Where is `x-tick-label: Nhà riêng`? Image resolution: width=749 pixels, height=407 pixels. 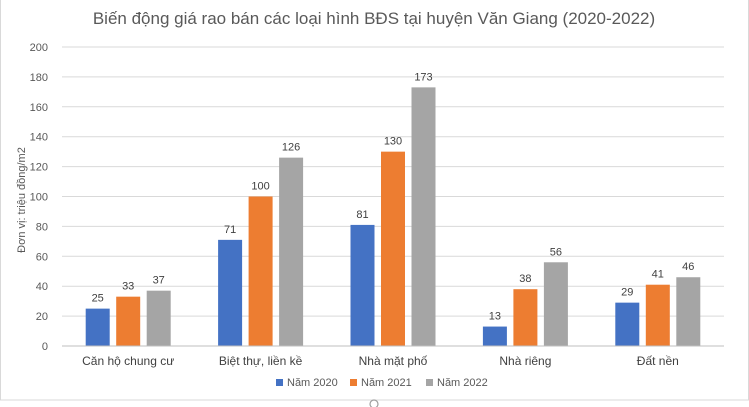 x-tick-label: Nhà riêng is located at coordinates (525, 361).